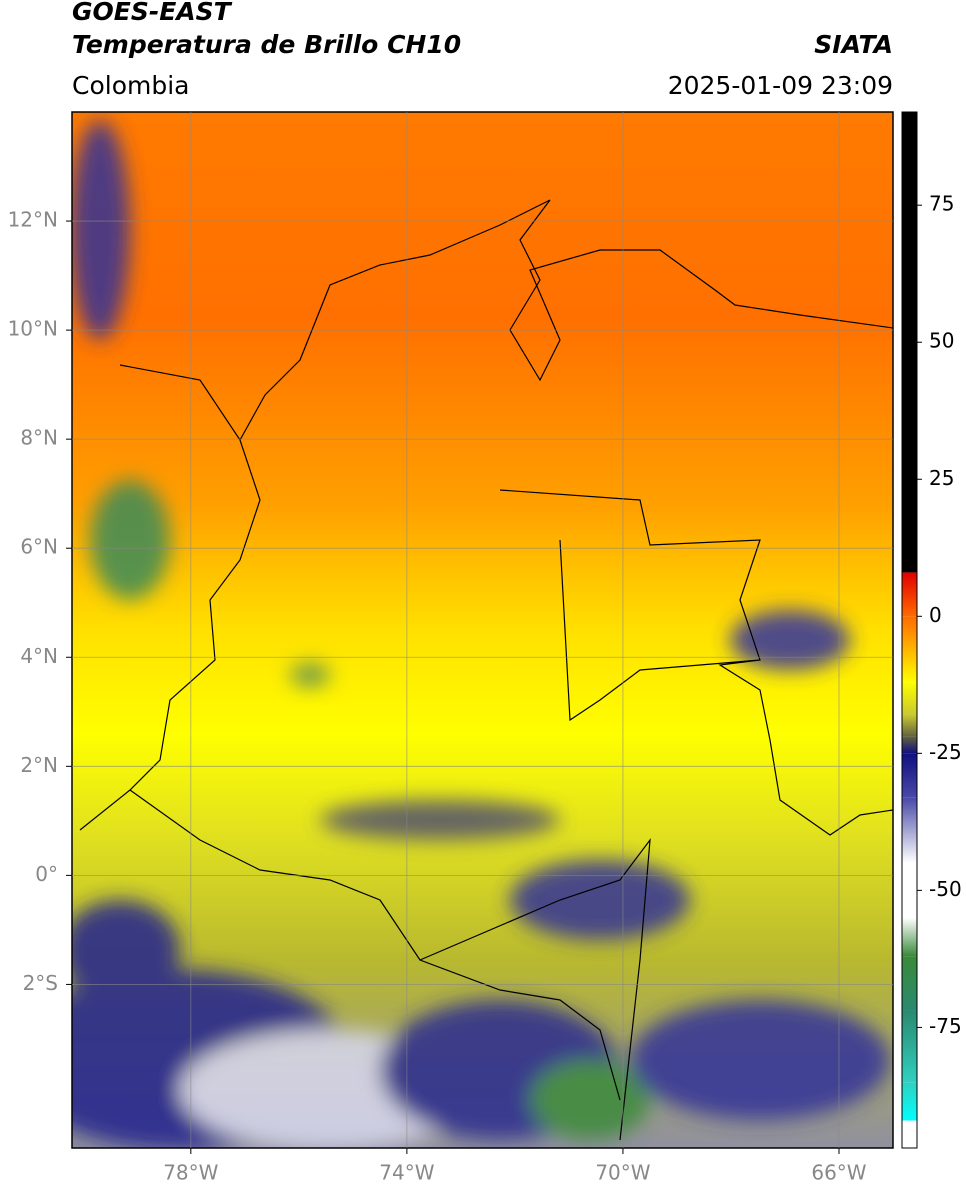 This screenshot has height=1194, width=966. Describe the element at coordinates (39, 547) in the screenshot. I see `y-tick-label: 6°N` at that location.